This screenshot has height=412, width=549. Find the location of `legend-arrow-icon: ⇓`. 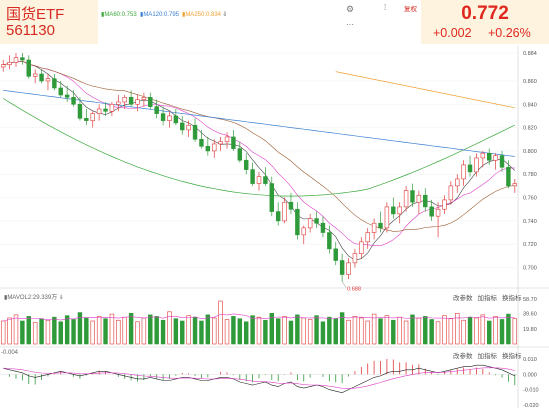

legend-arrow-icon: ⇓ is located at coordinates (225, 14).